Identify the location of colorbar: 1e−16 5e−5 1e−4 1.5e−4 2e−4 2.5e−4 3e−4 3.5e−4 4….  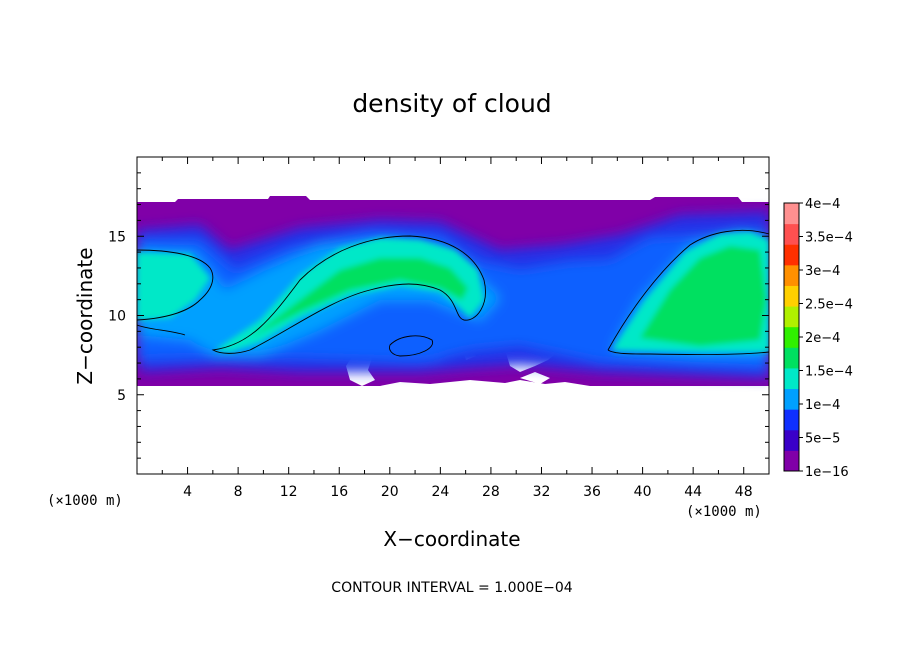
(818, 338).